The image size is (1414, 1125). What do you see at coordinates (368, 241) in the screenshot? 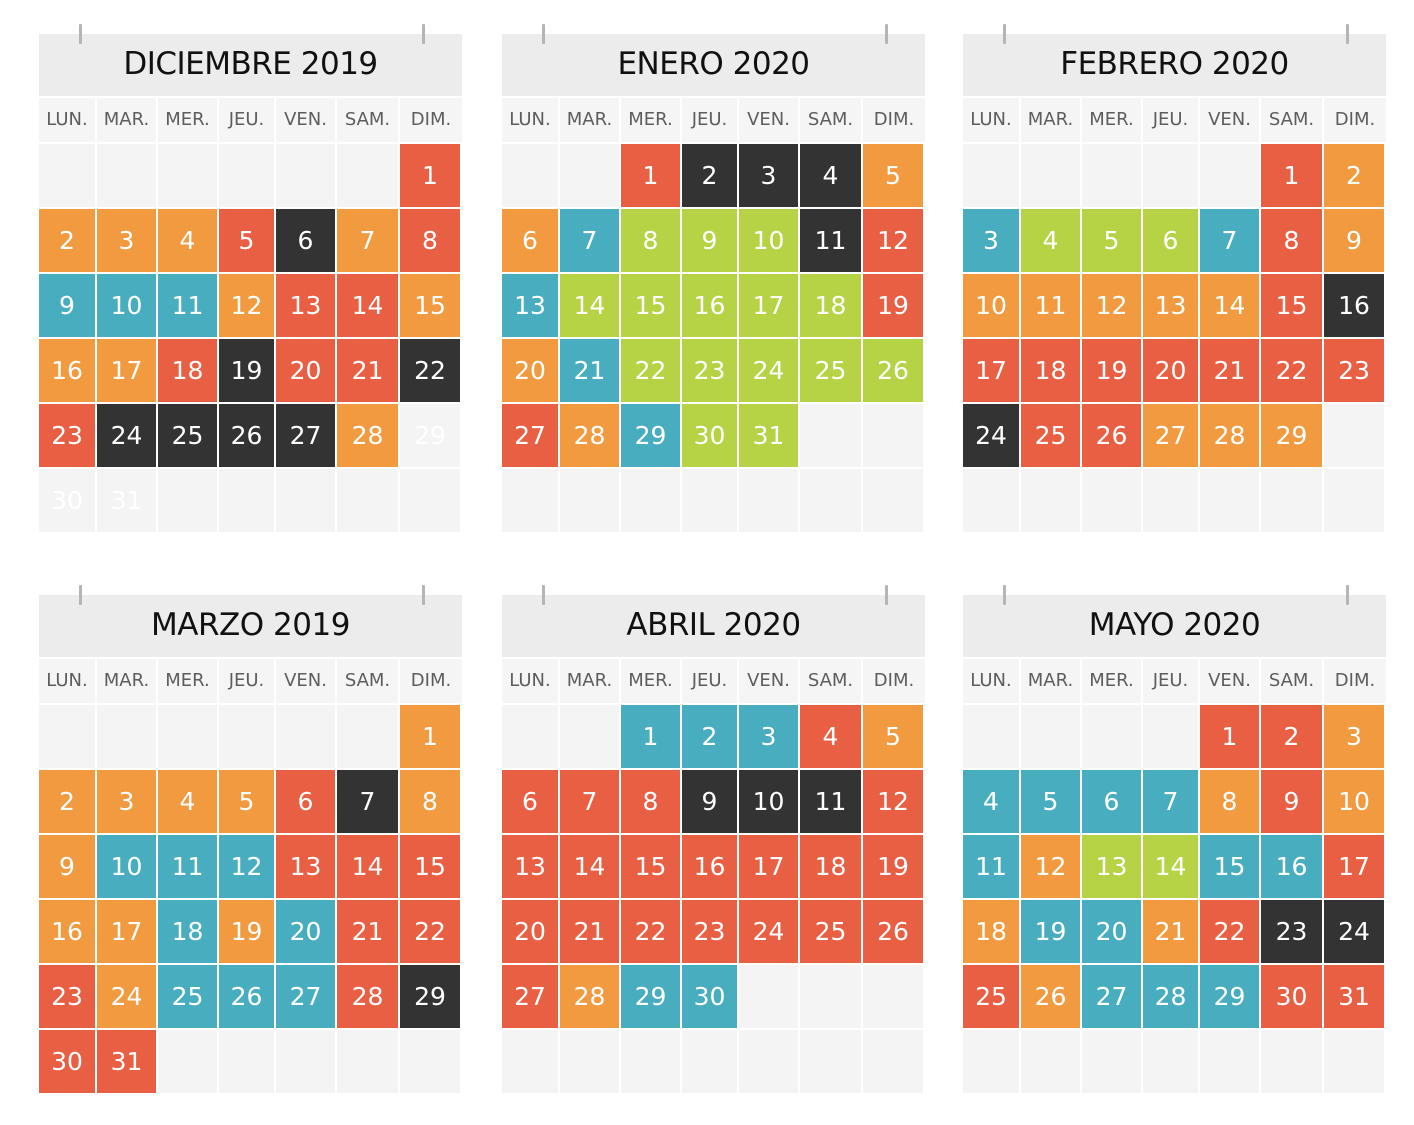
I see `day-cell: 7` at bounding box center [368, 241].